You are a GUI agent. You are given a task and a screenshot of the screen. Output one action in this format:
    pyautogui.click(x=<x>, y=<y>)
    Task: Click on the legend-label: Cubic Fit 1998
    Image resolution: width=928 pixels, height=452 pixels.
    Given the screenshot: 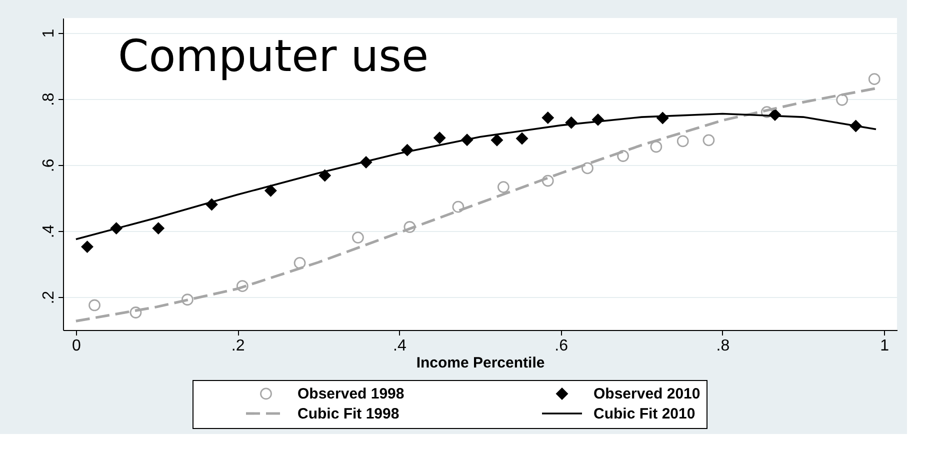 What is the action you would take?
    pyautogui.click(x=349, y=414)
    